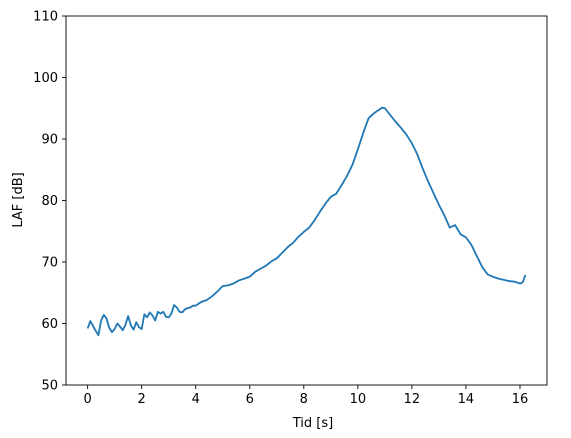  Describe the element at coordinates (49, 140) in the screenshot. I see `y-tick-label: 90` at that location.